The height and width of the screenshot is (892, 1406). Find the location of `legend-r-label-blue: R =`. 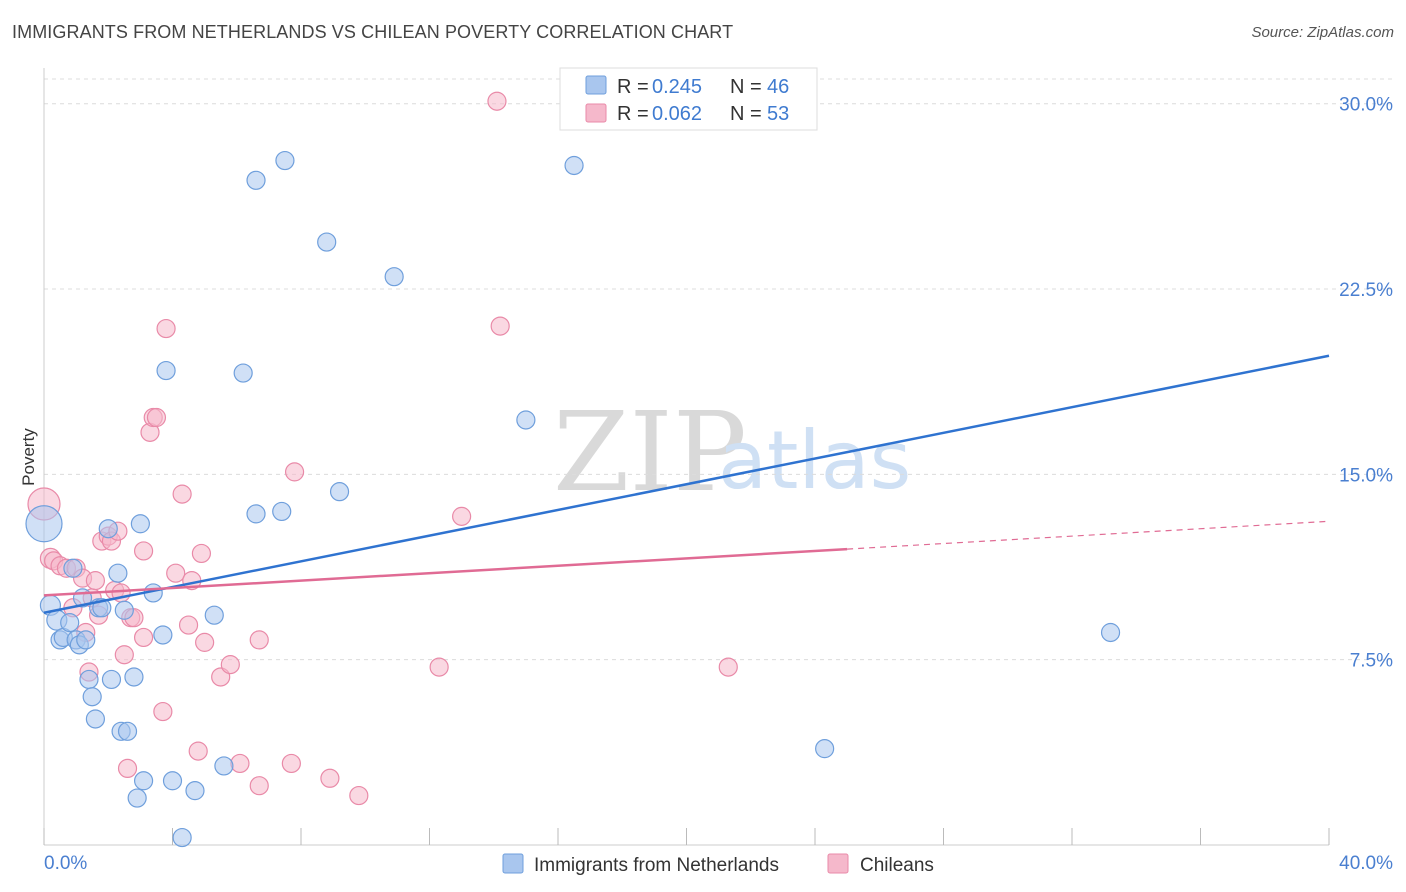

legend-r-label-blue: R = is located at coordinates (633, 87).